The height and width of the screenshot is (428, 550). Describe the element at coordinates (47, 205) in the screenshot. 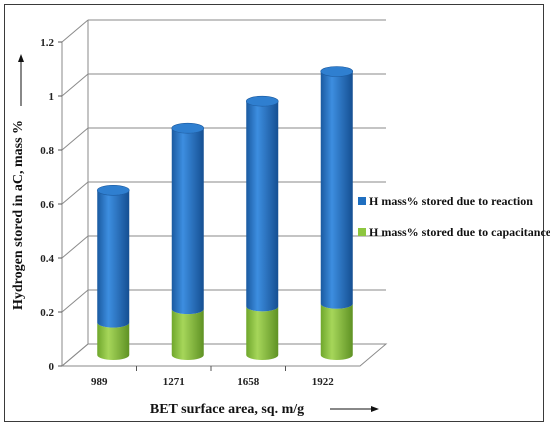

I see `y-tick-label: 0.6` at that location.